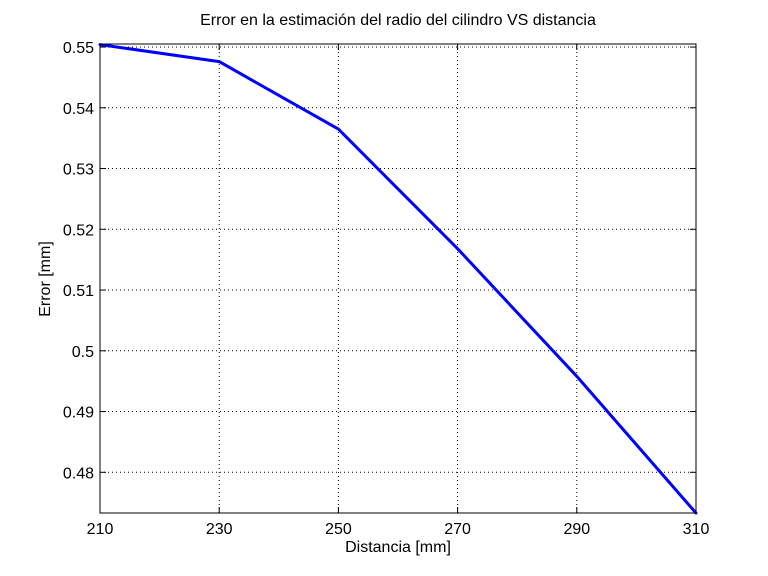 This screenshot has width=768, height=576. What do you see at coordinates (576, 529) in the screenshot?
I see `x-tick-label: 290` at bounding box center [576, 529].